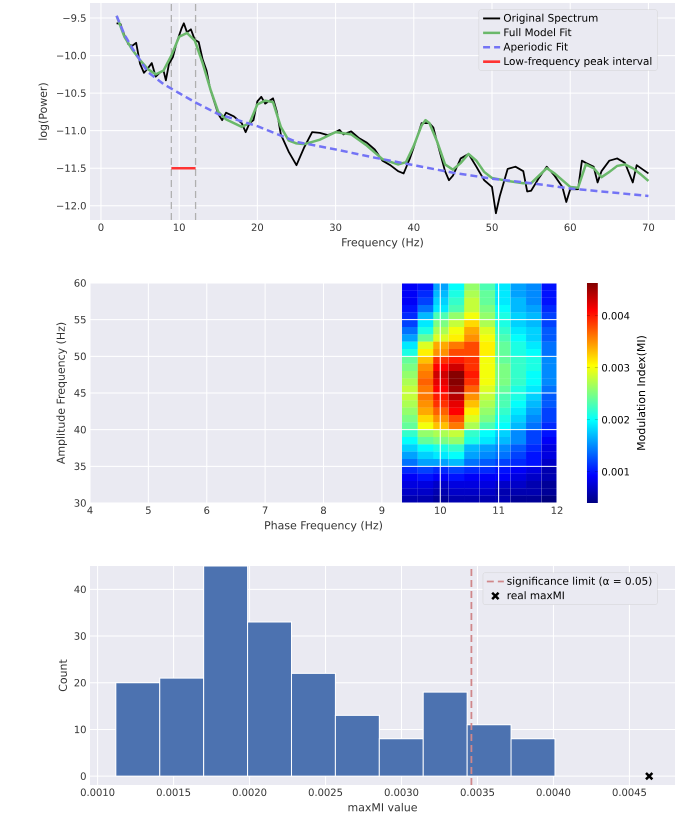  What do you see at coordinates (492, 228) in the screenshot?
I see `x-tick-label: 50` at bounding box center [492, 228].